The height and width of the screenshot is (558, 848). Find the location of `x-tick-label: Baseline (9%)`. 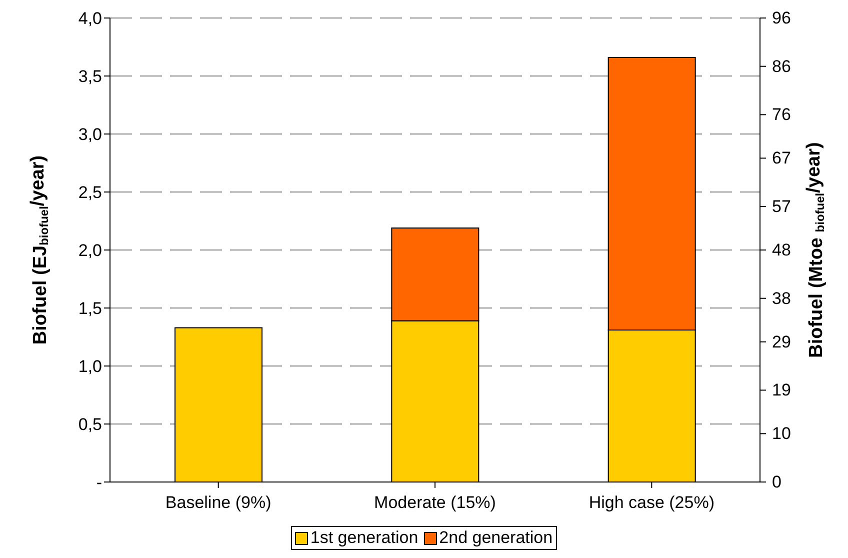

x-tick-label: Baseline (9%) is located at coordinates (218, 502).